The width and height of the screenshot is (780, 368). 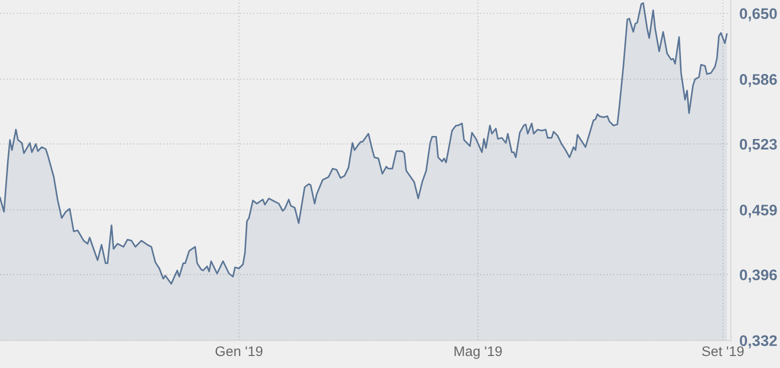 I want to click on y-tick-label: 0,396, so click(x=758, y=275).